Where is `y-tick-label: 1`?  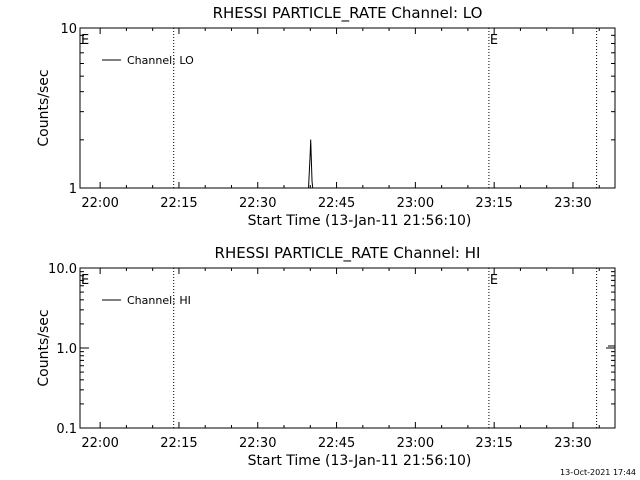 y-tick-label: 1 is located at coordinates (73, 189).